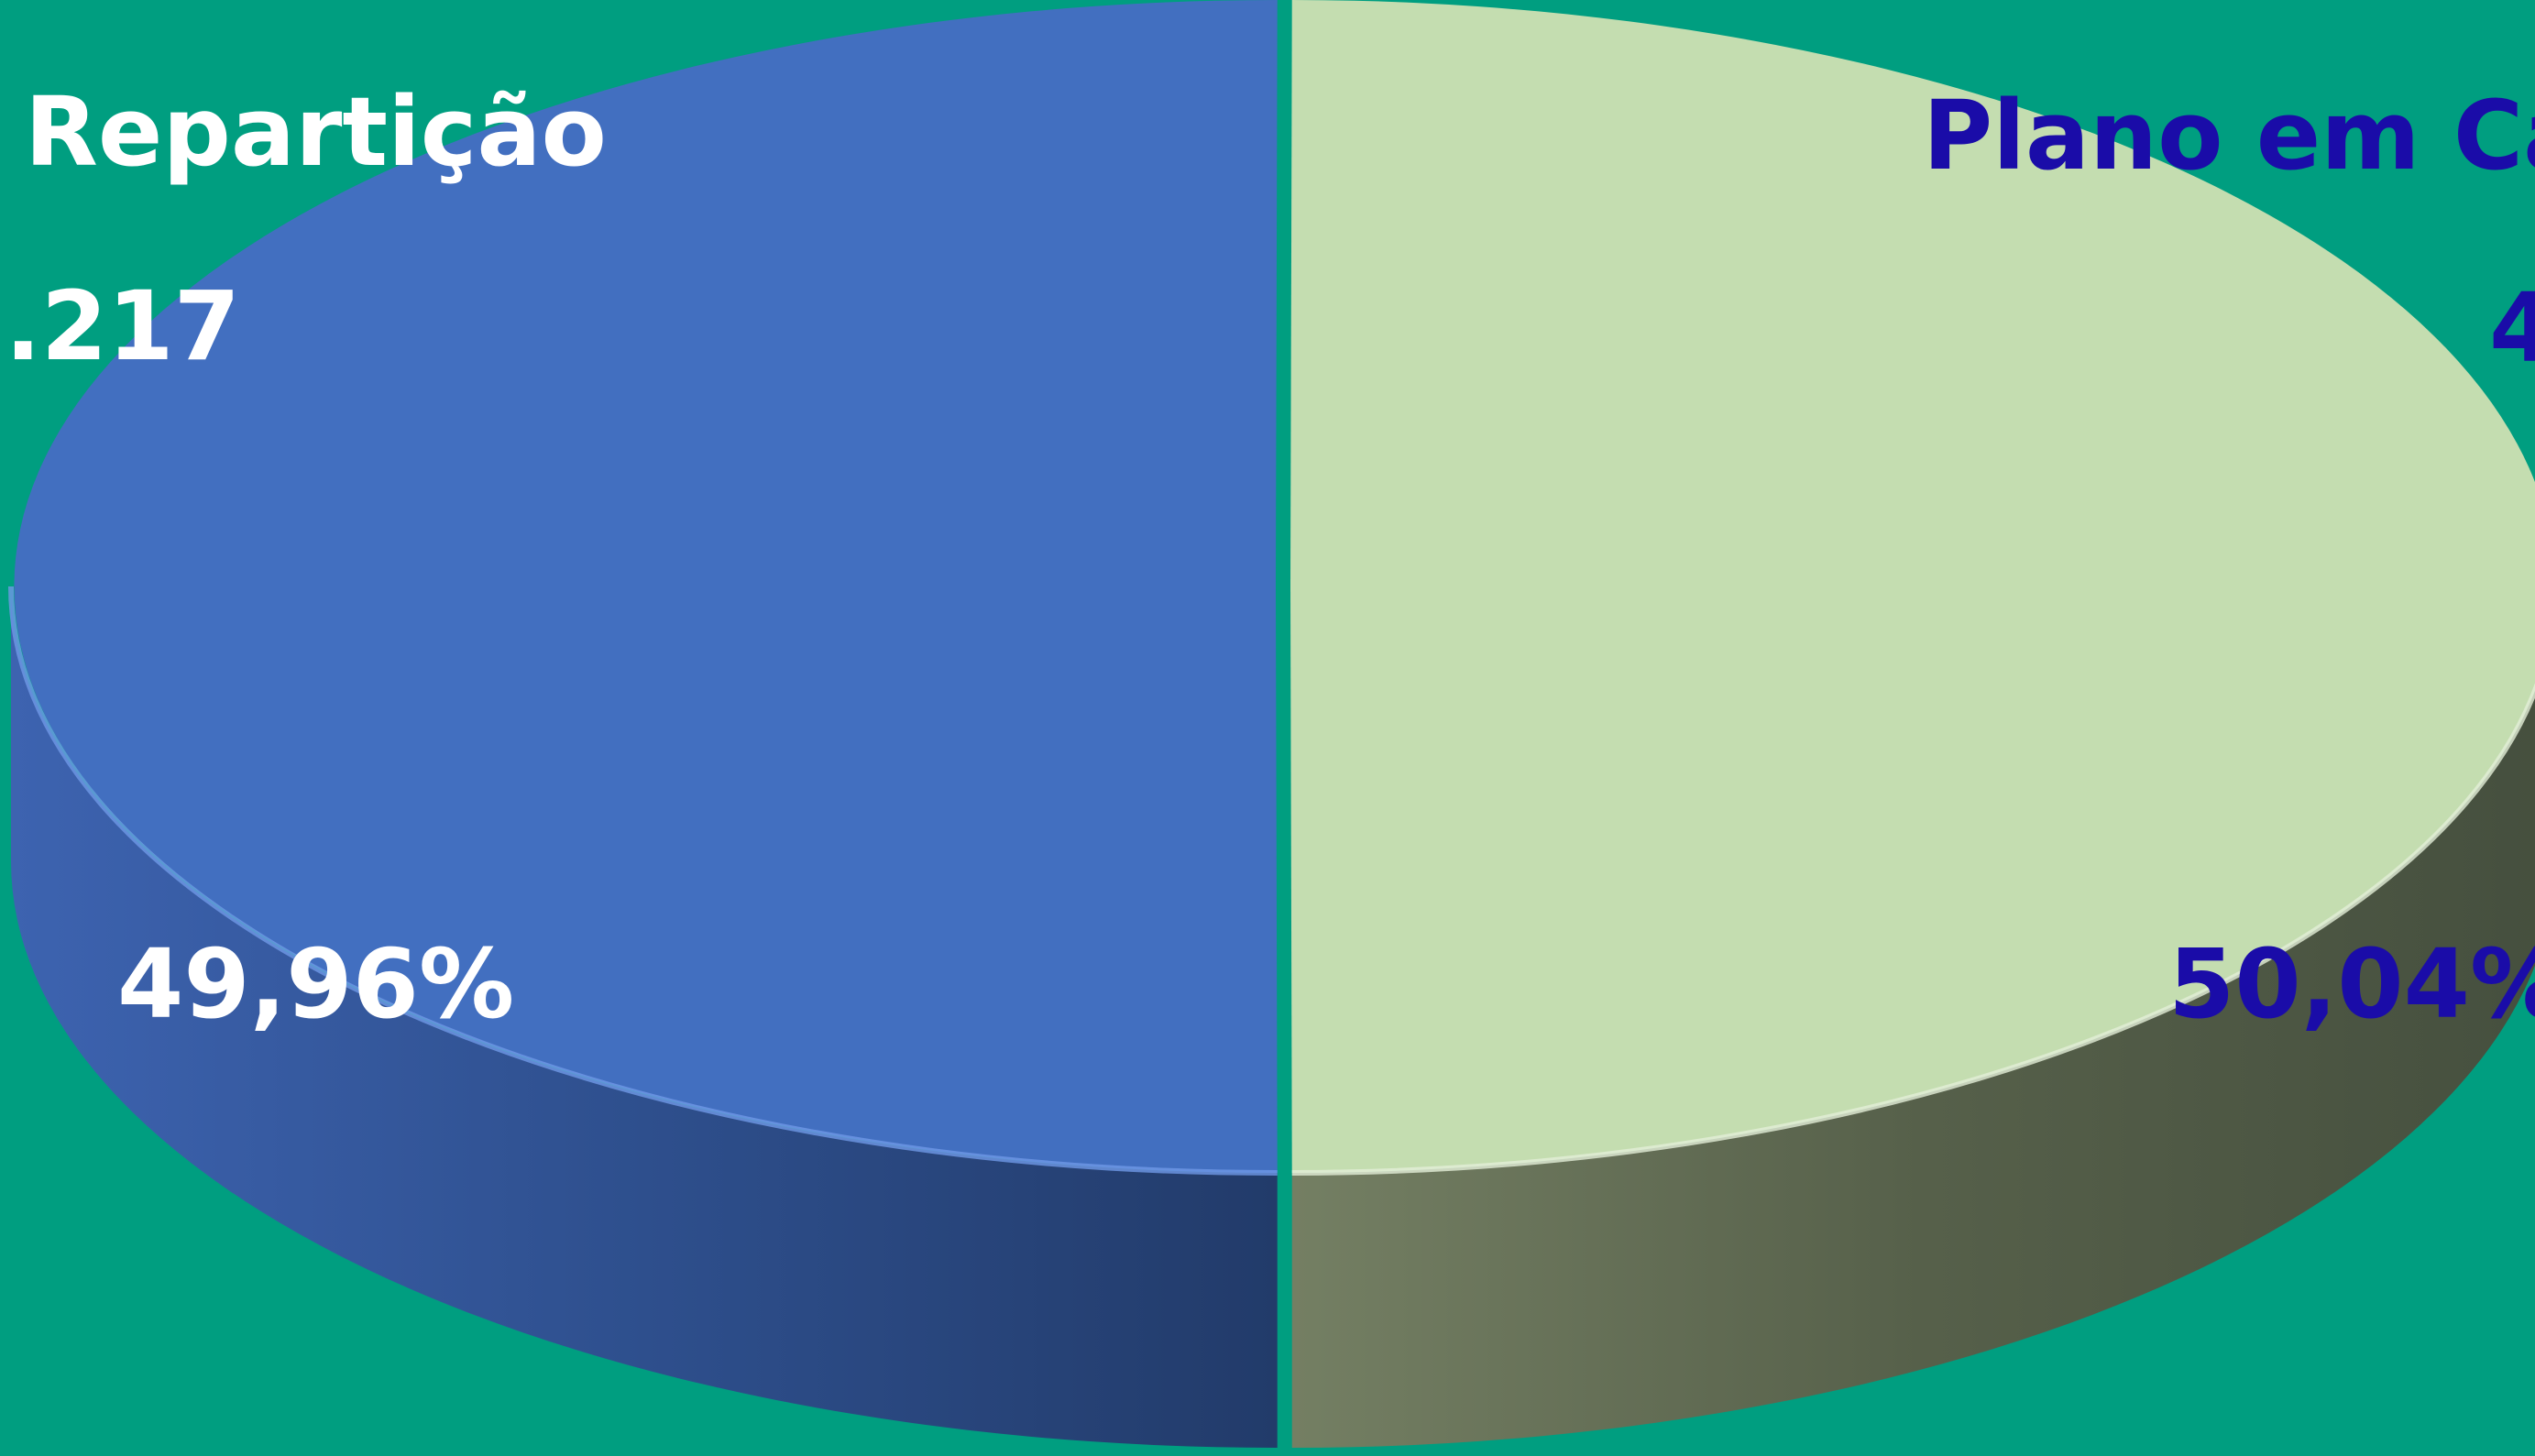 The width and height of the screenshot is (2535, 1456). I want to click on slice-percent-reparticao: 49,96%, so click(316, 984).